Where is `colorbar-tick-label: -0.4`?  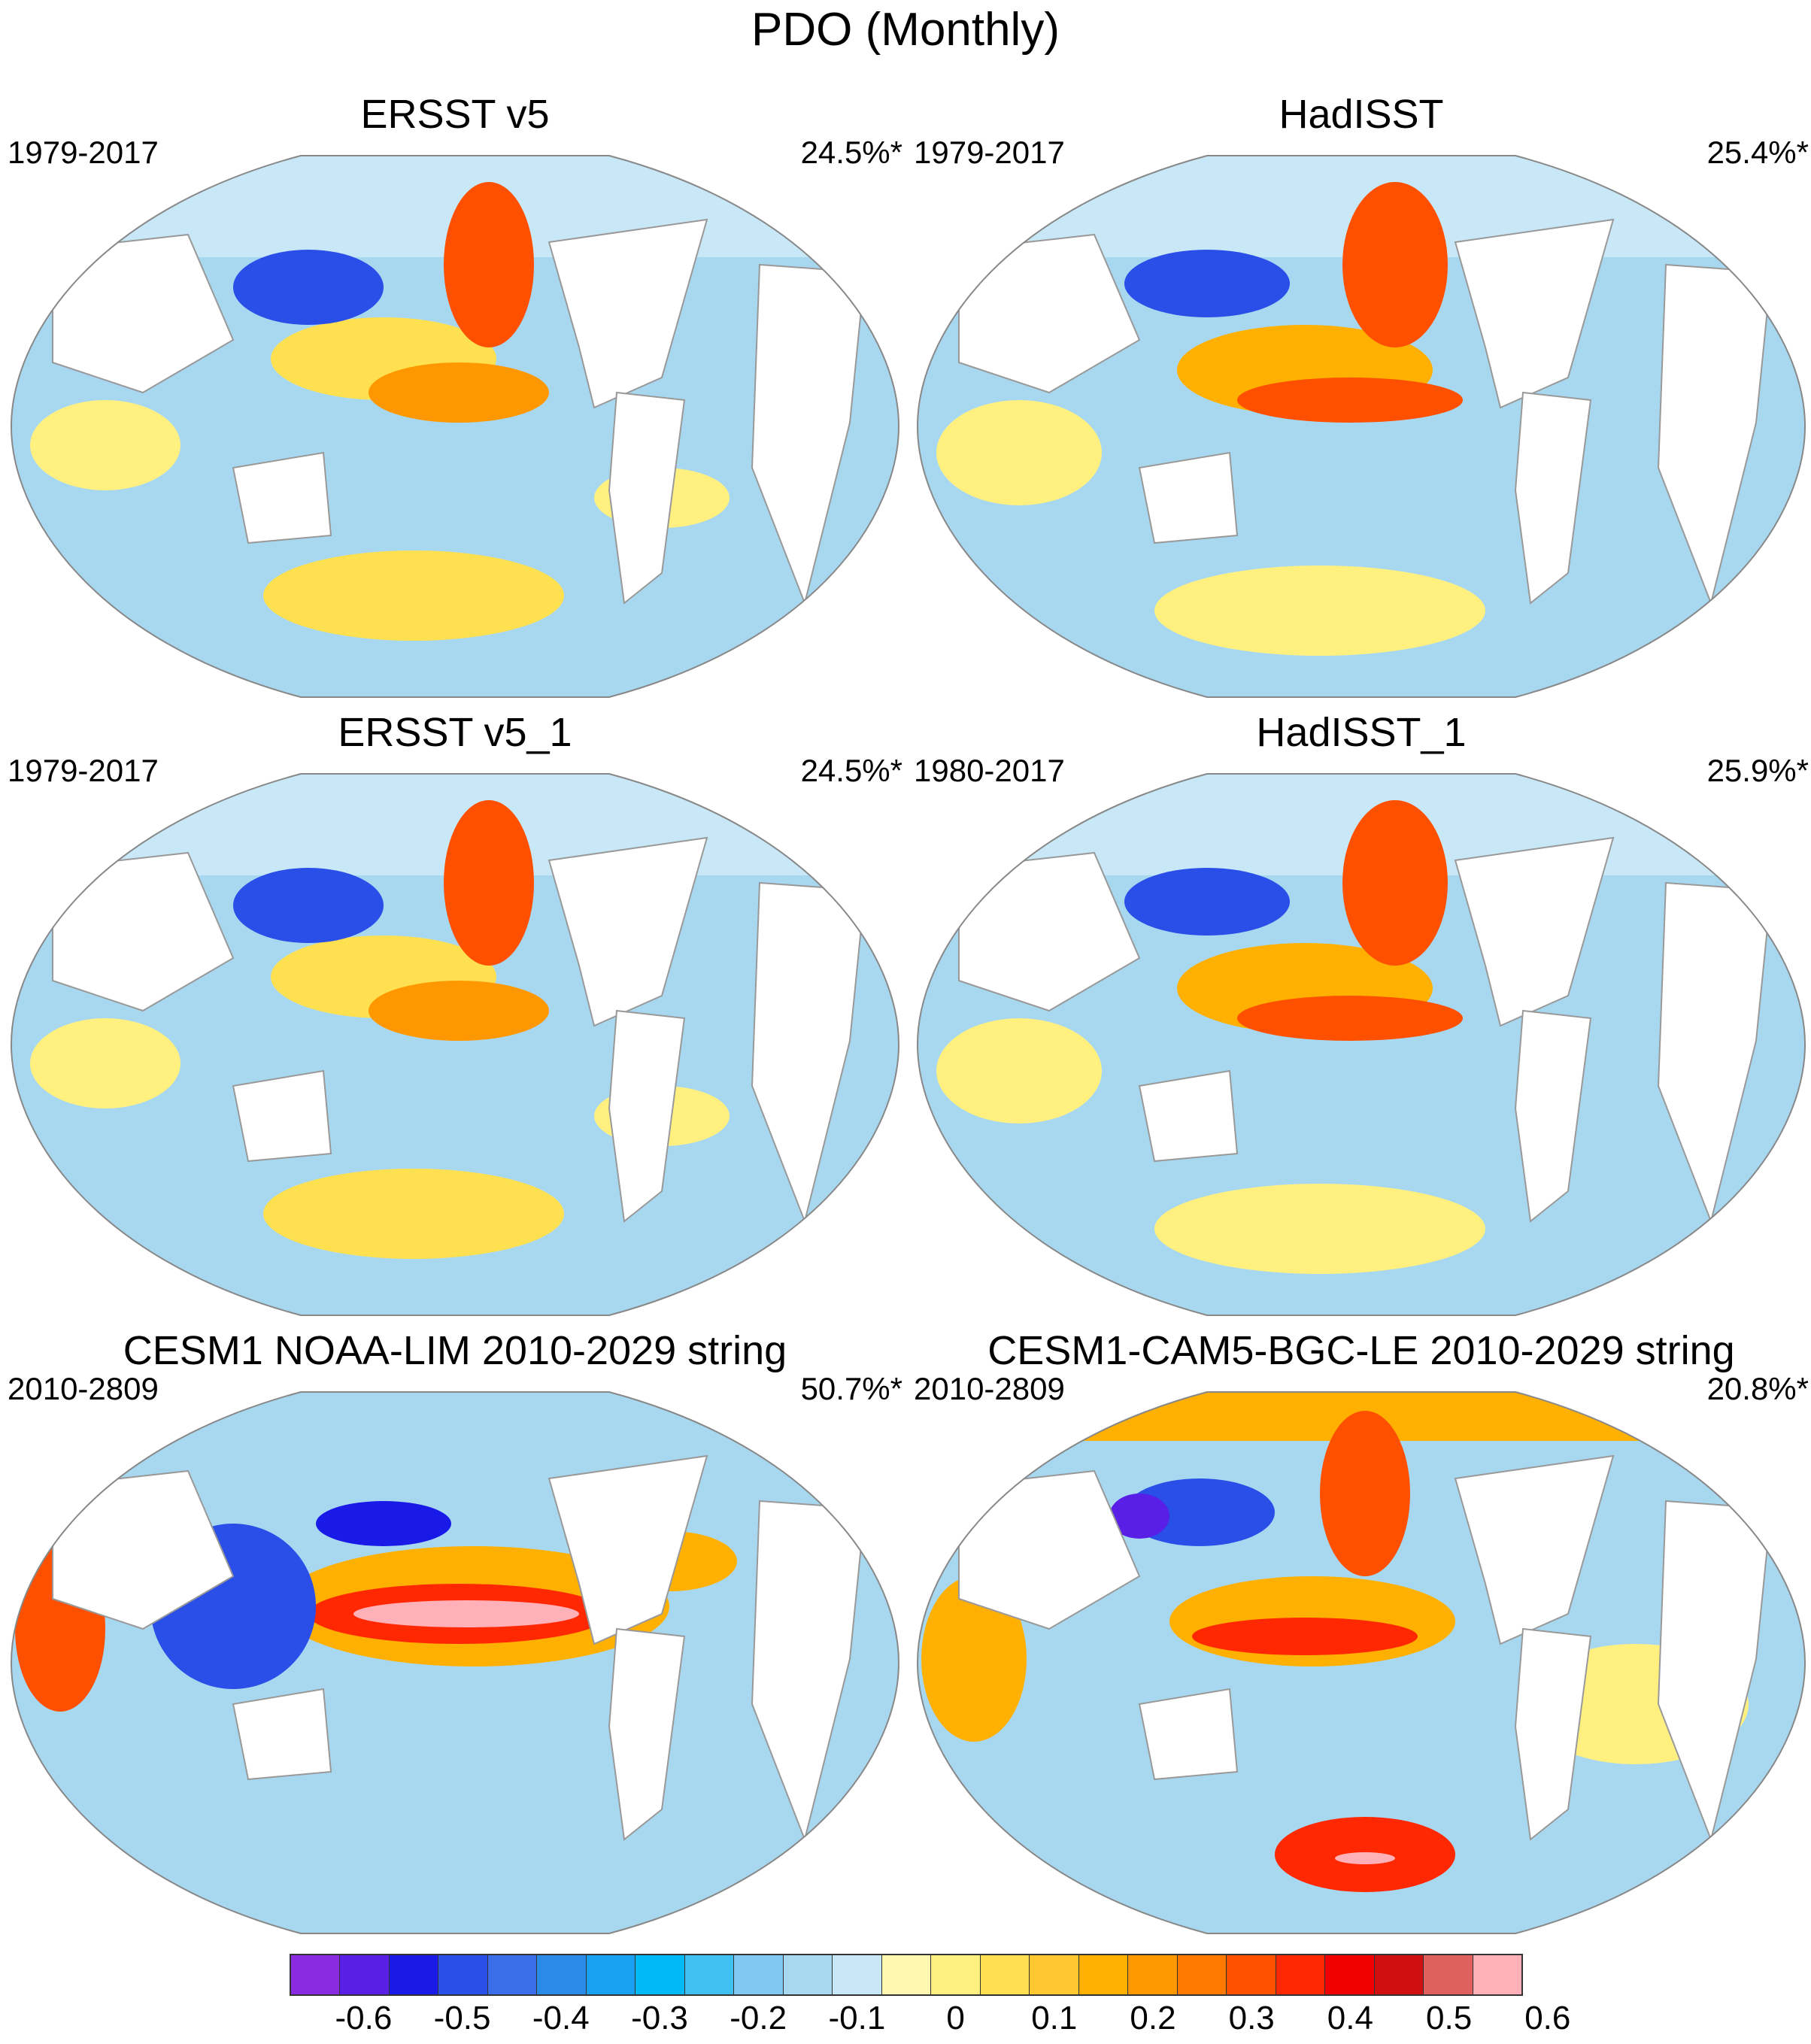 colorbar-tick-label: -0.4 is located at coordinates (561, 2018).